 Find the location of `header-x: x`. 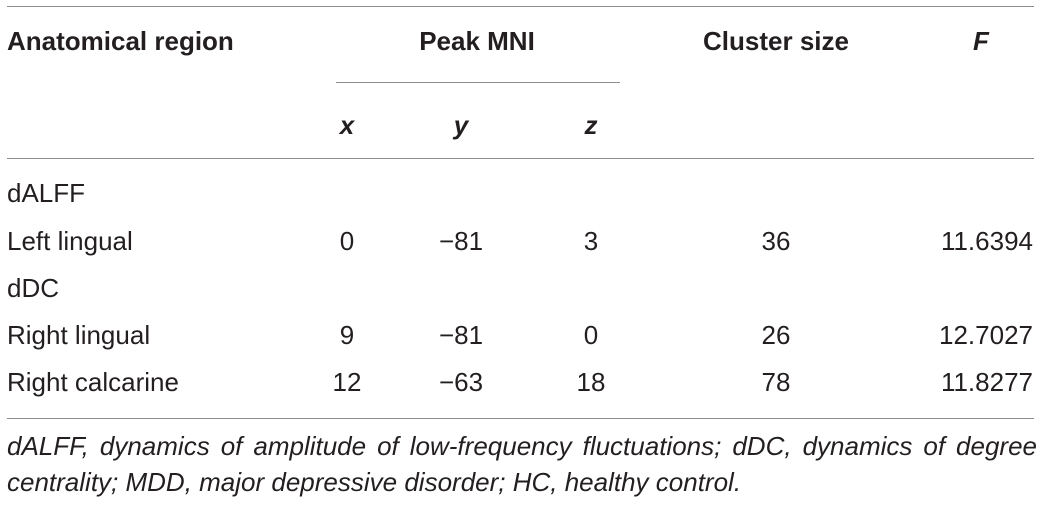

header-x: x is located at coordinates (347, 125).